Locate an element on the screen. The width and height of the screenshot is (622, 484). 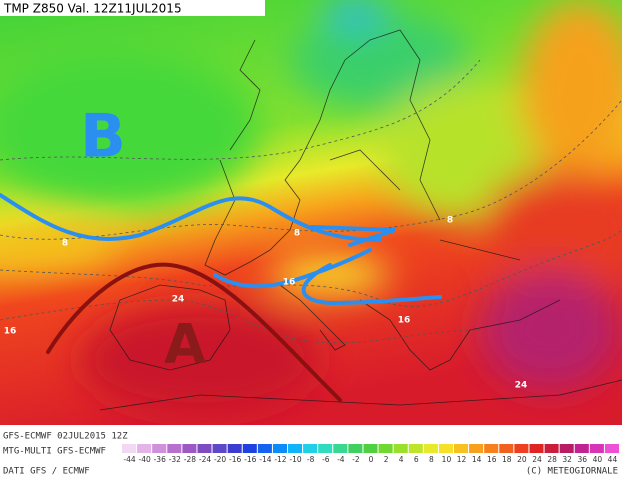
colorbar-label: 32 is located at coordinates (567, 459).